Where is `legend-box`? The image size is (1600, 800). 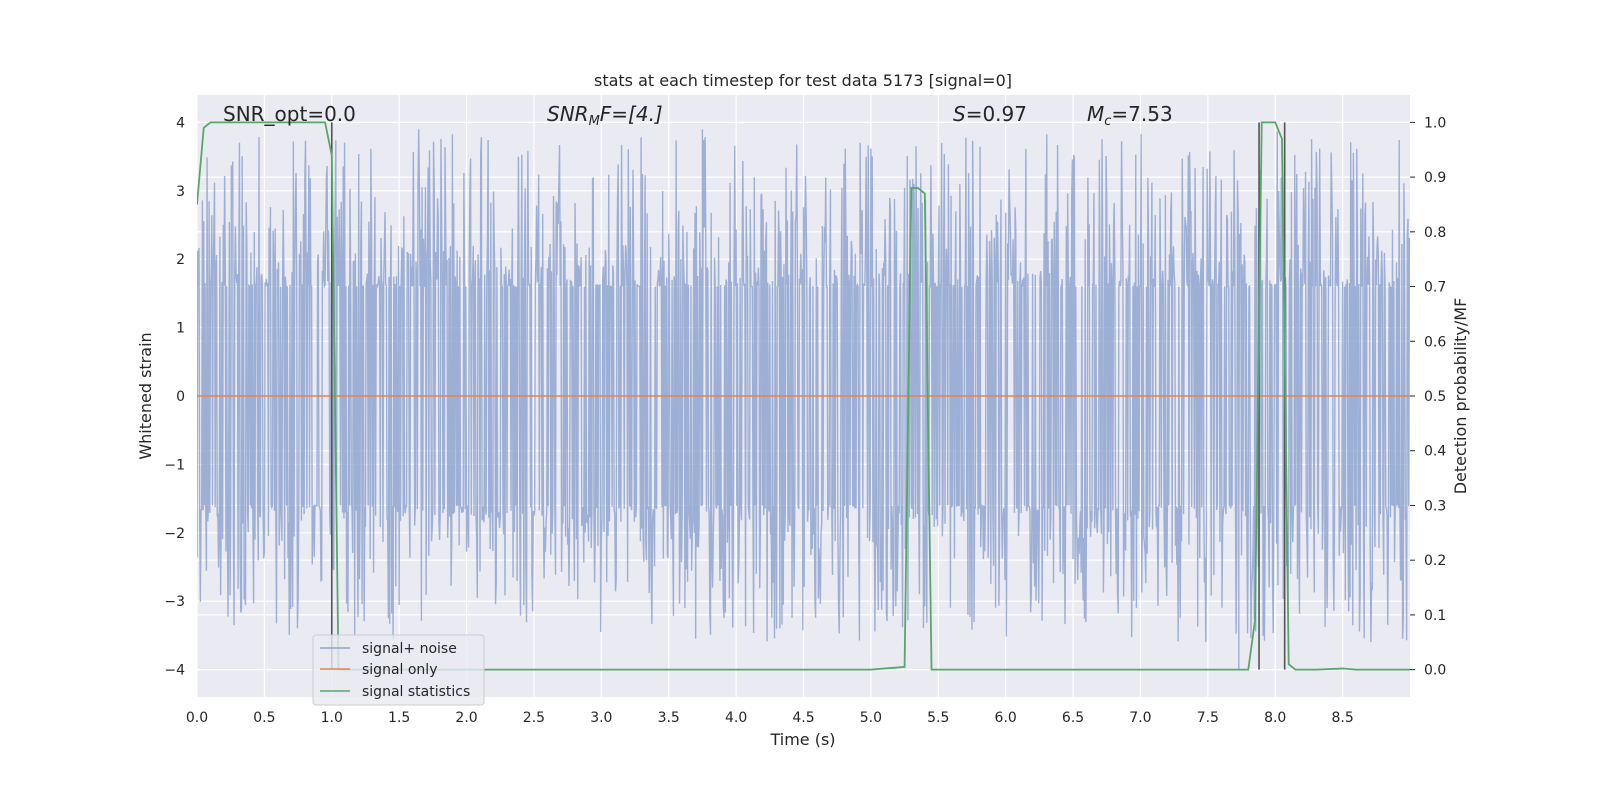 legend-box is located at coordinates (398, 670).